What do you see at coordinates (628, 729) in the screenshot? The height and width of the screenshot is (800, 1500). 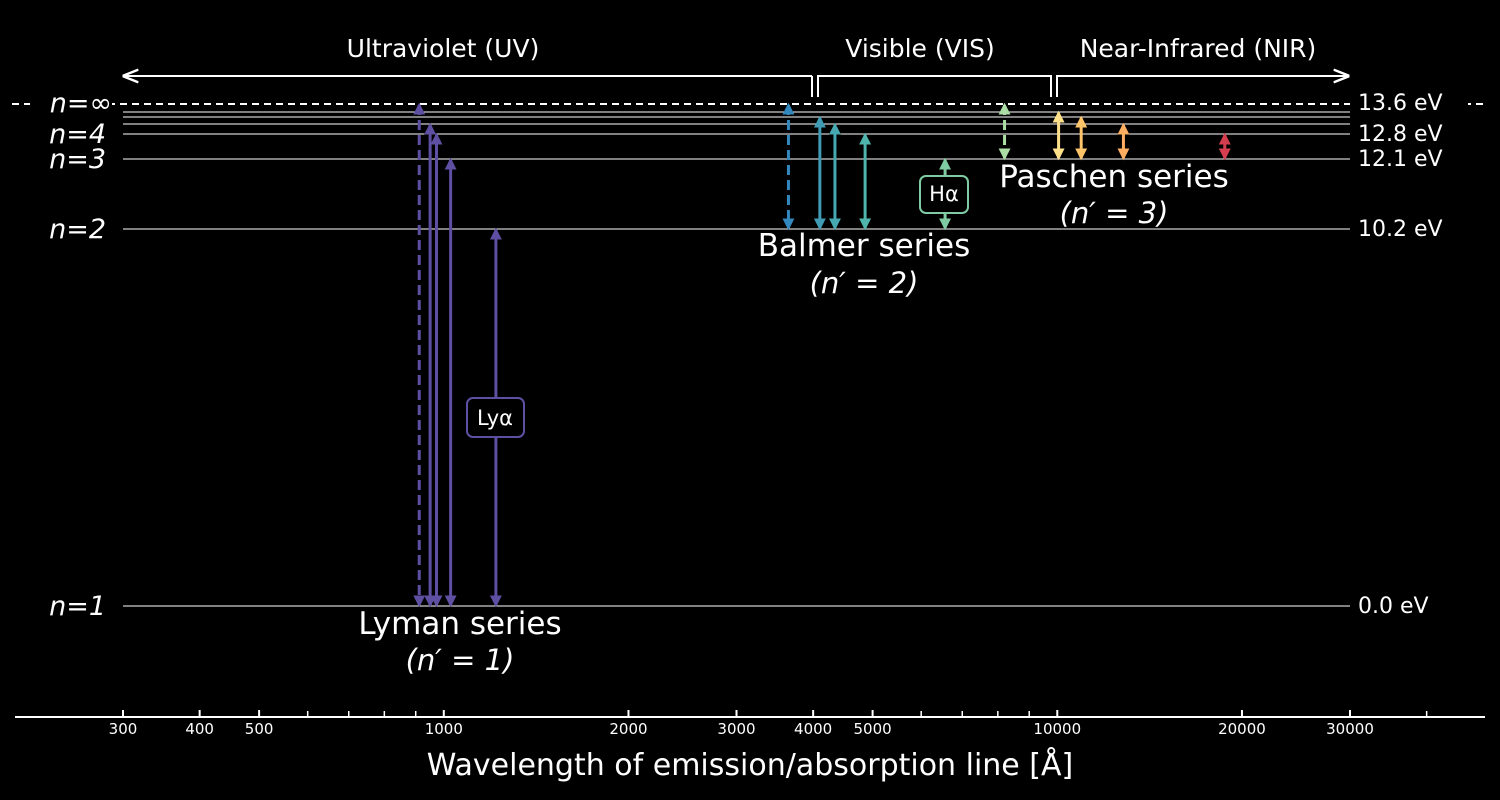 I see `x-tick-label: 2000` at bounding box center [628, 729].